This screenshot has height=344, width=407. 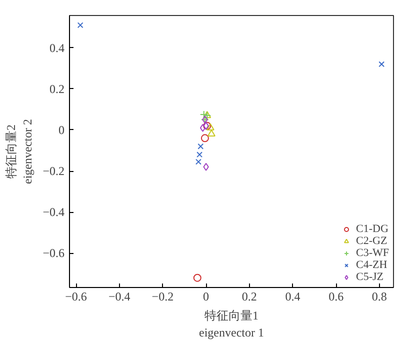 I want to click on x-tick-label: 0, so click(x=206, y=297).